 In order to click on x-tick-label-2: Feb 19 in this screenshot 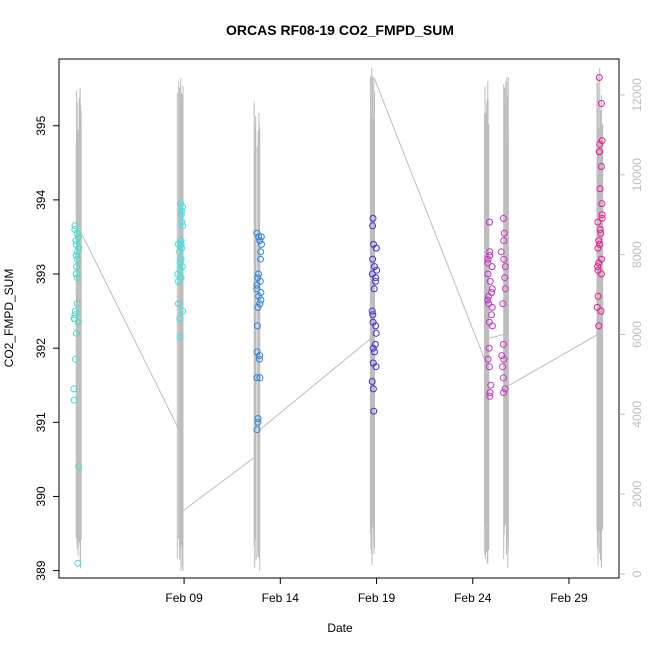, I will do `click(377, 598)`.